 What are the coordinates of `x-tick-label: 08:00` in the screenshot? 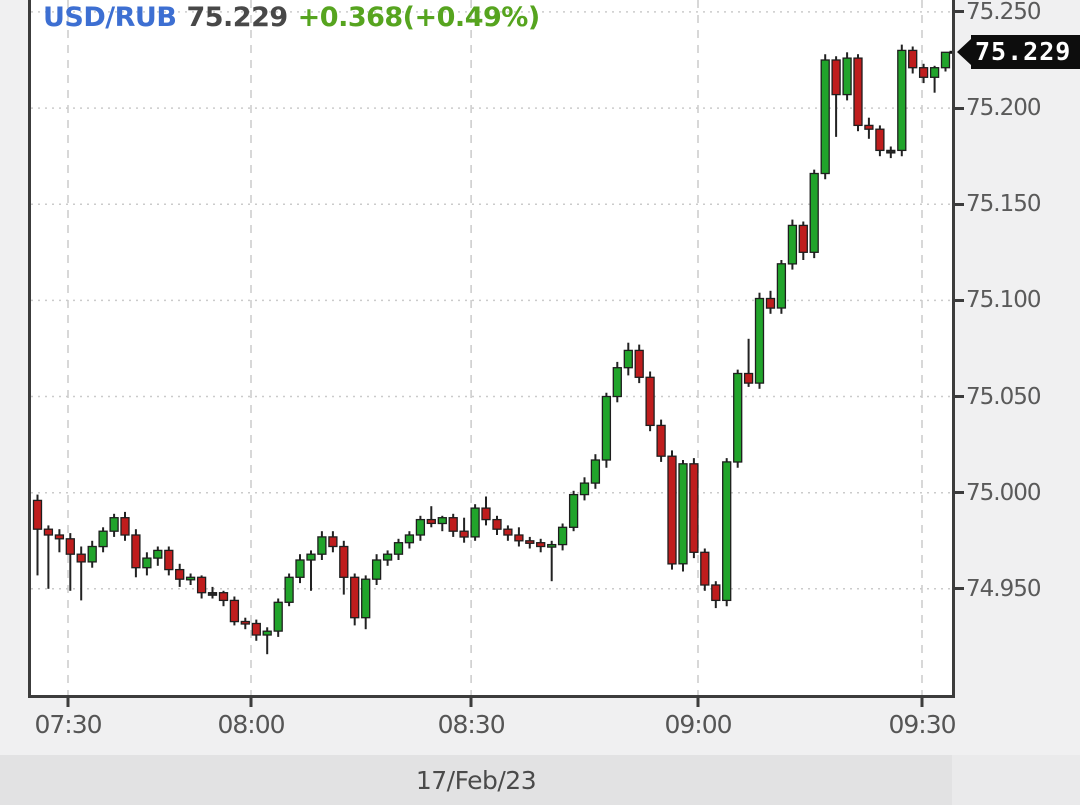 It's located at (251, 724).